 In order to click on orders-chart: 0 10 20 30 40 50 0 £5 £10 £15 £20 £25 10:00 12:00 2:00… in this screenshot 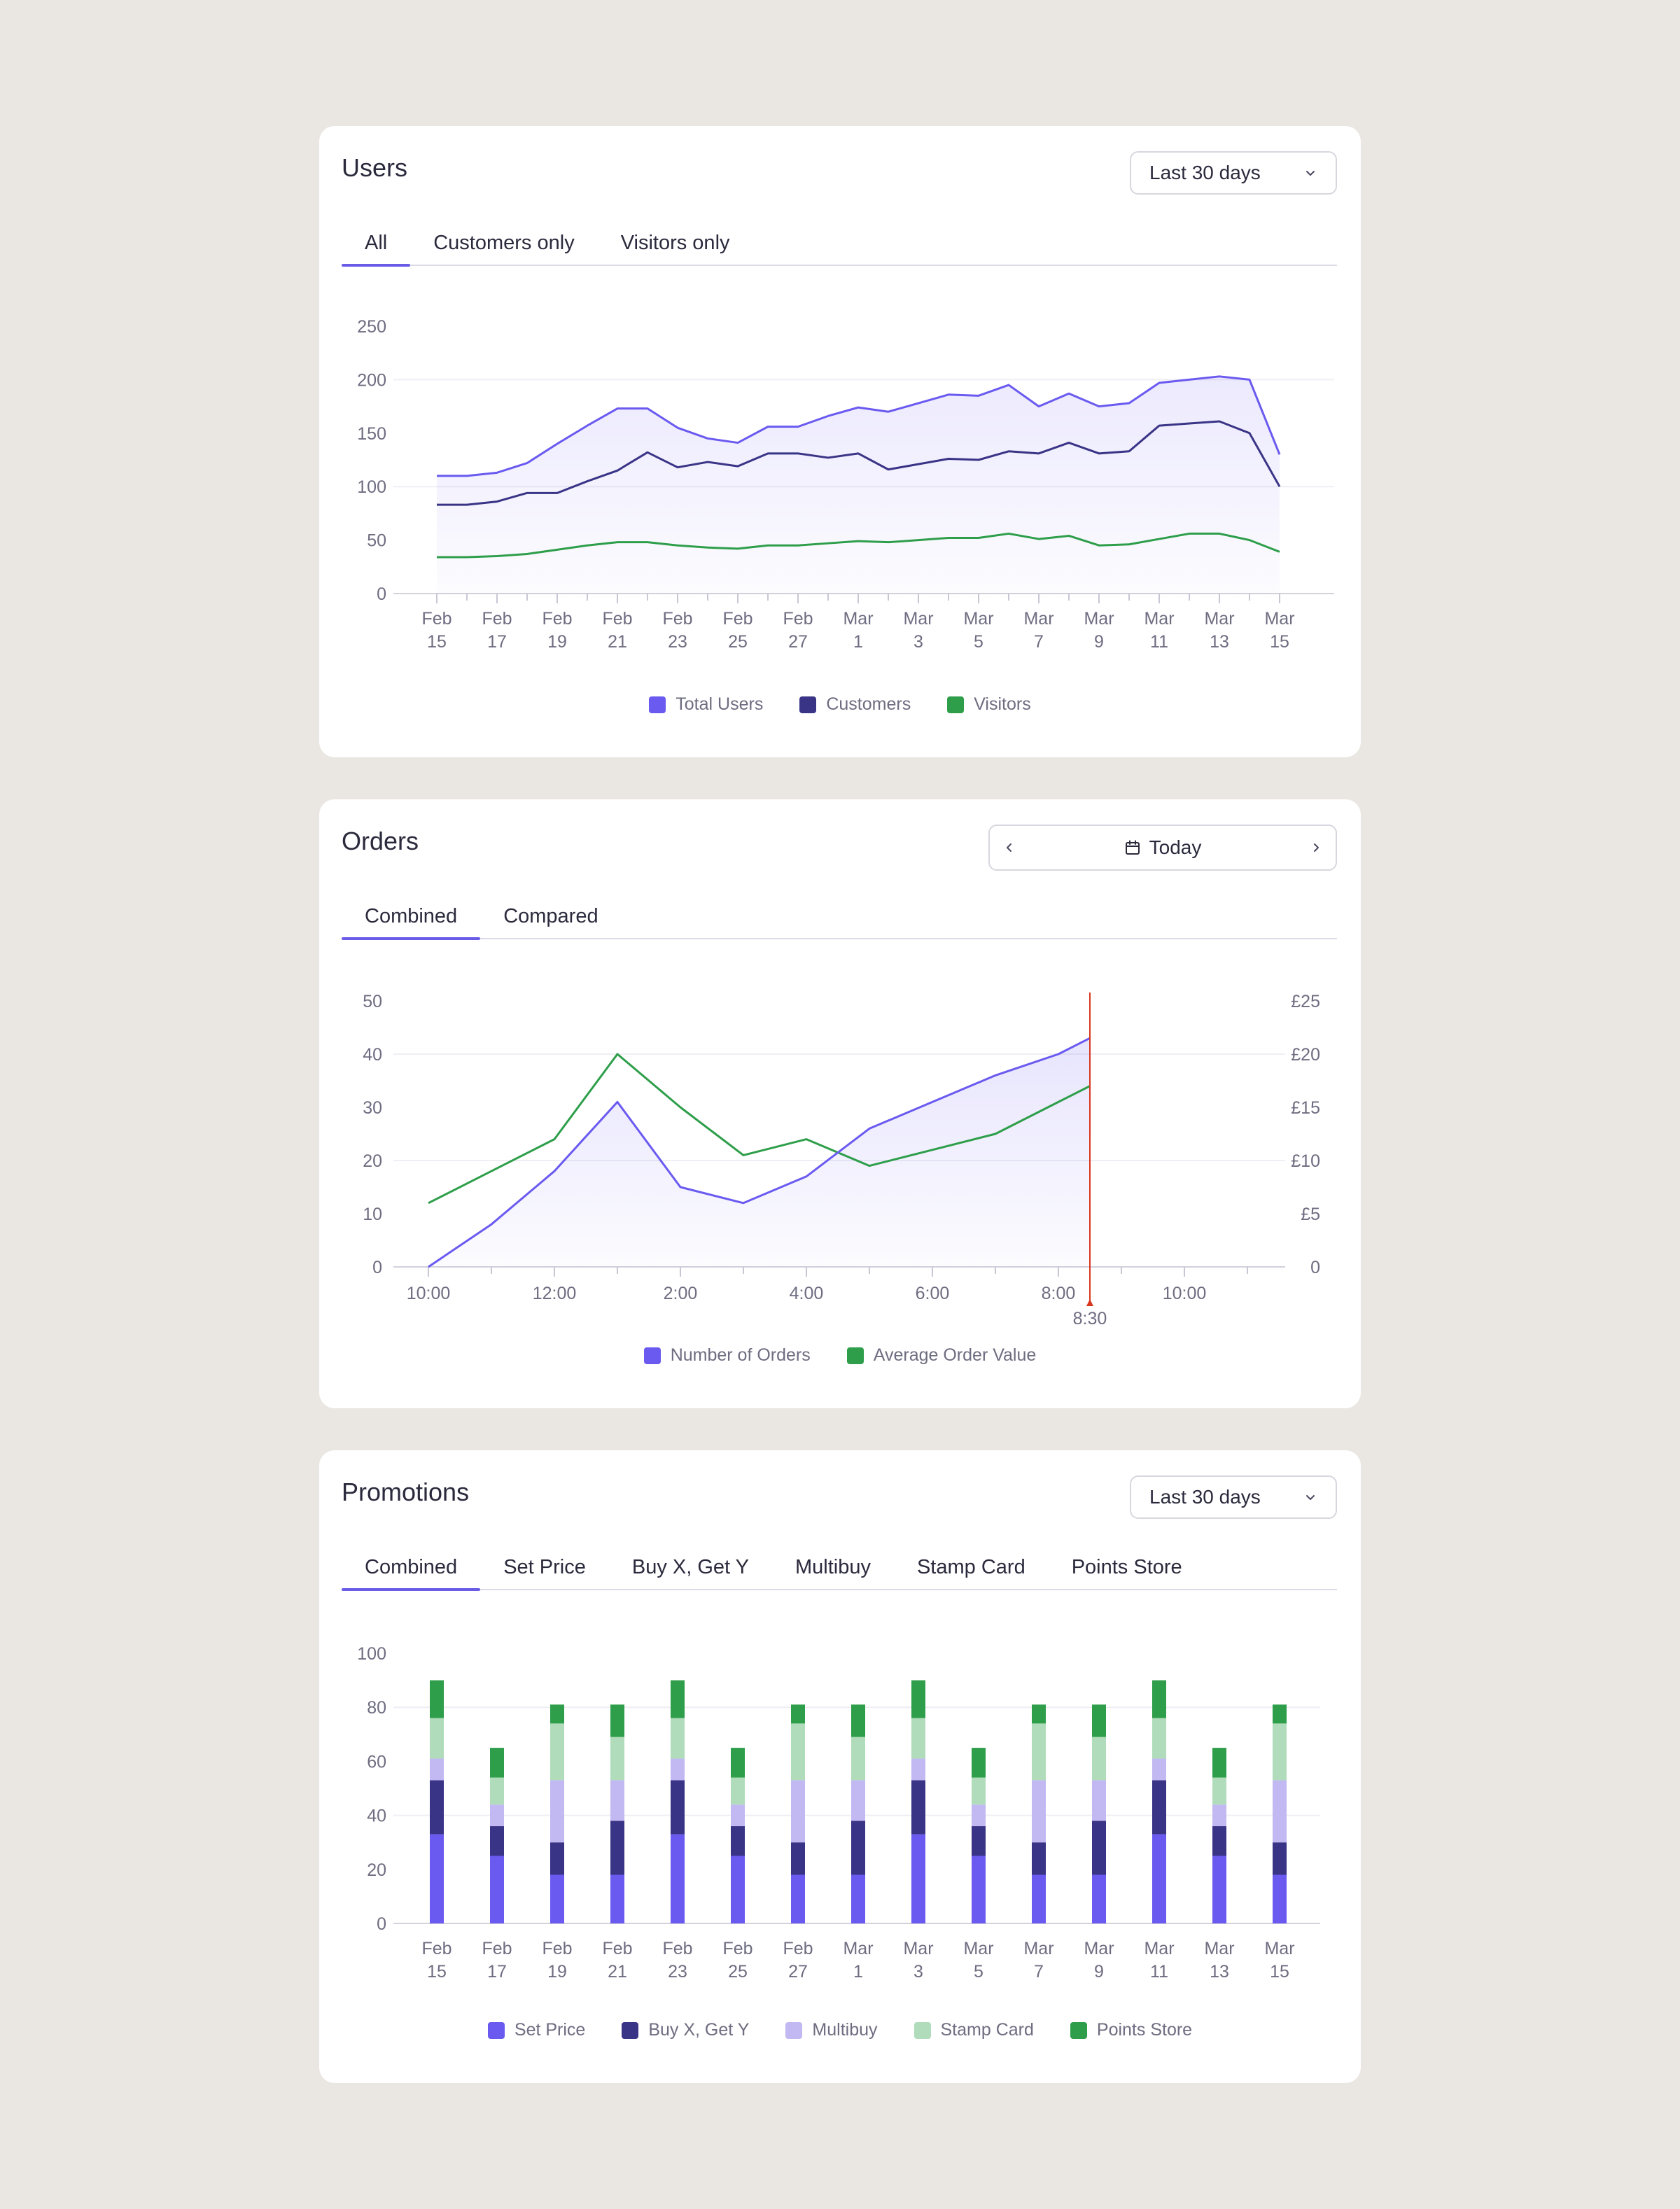, I will do `click(841, 1160)`.